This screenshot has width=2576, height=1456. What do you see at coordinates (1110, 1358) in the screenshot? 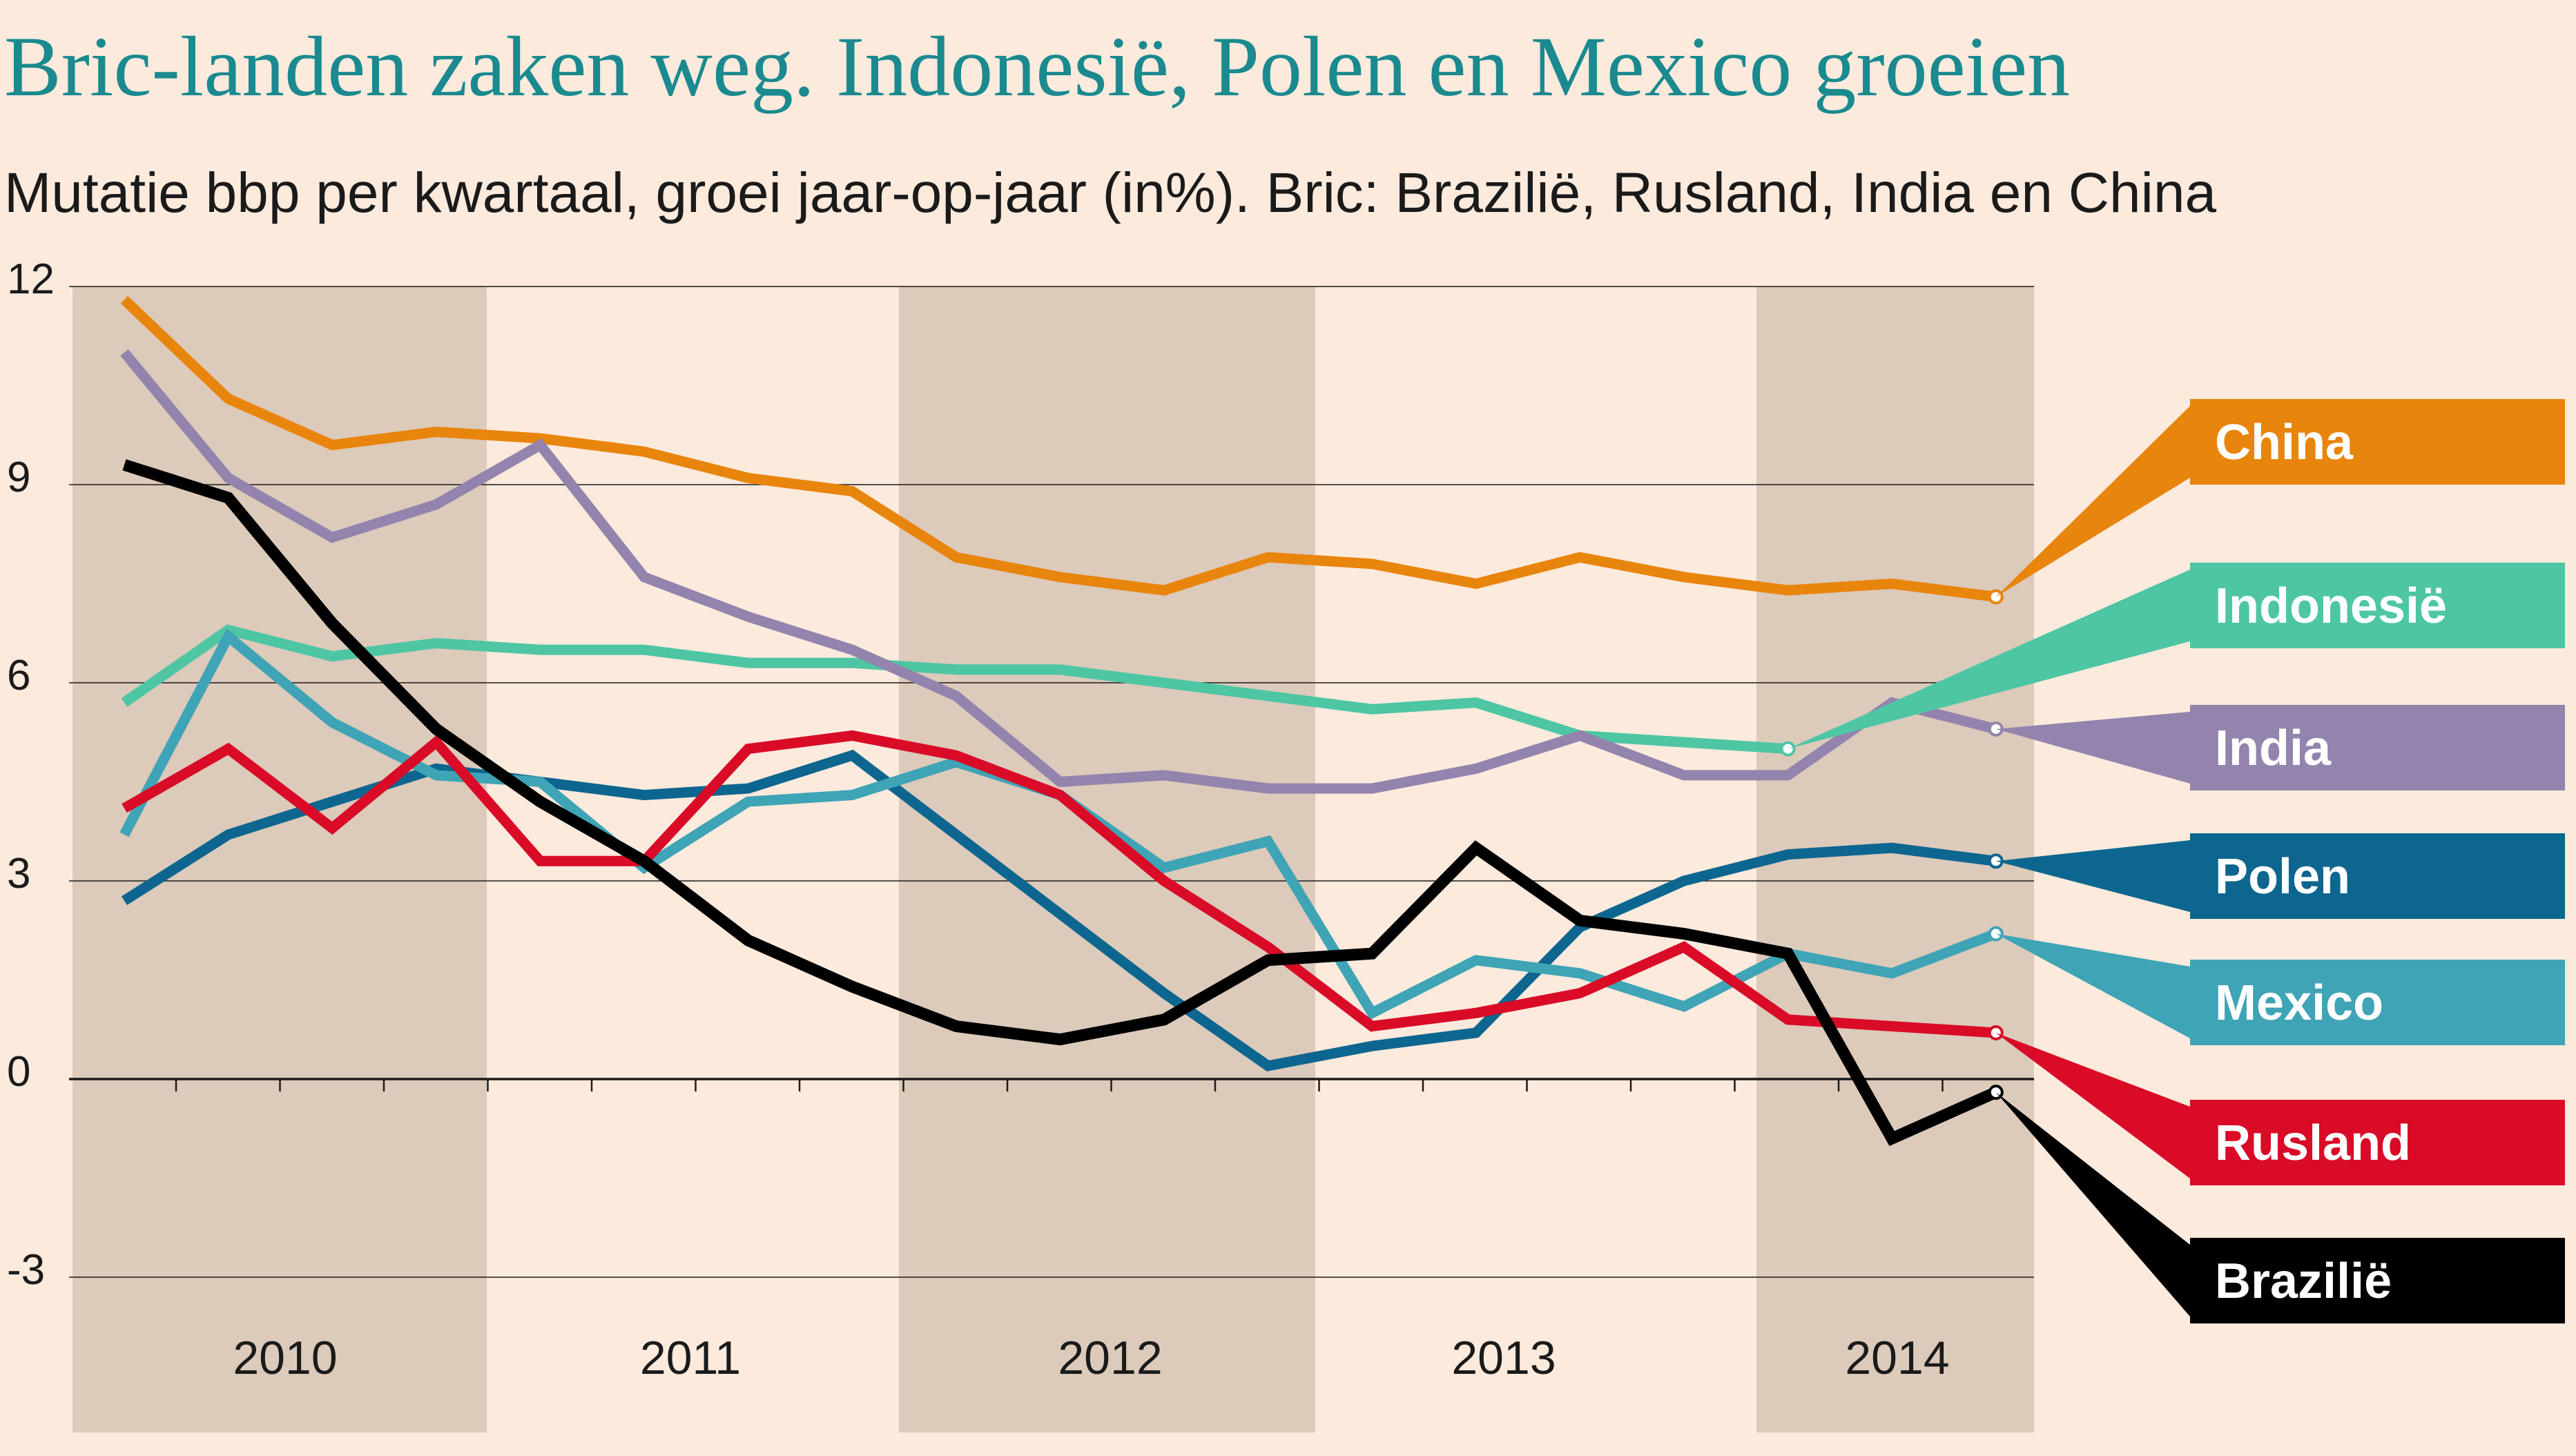
I see `x-year-label: 2012` at bounding box center [1110, 1358].